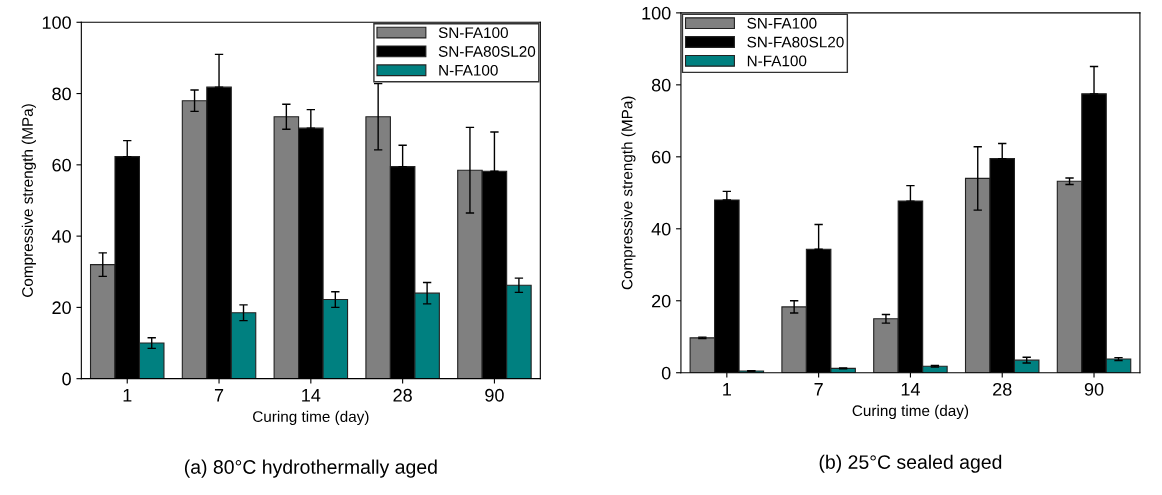 Image resolution: width=1162 pixels, height=495 pixels. I want to click on text: (a) 80°C hydrothermally aged, so click(310, 468).